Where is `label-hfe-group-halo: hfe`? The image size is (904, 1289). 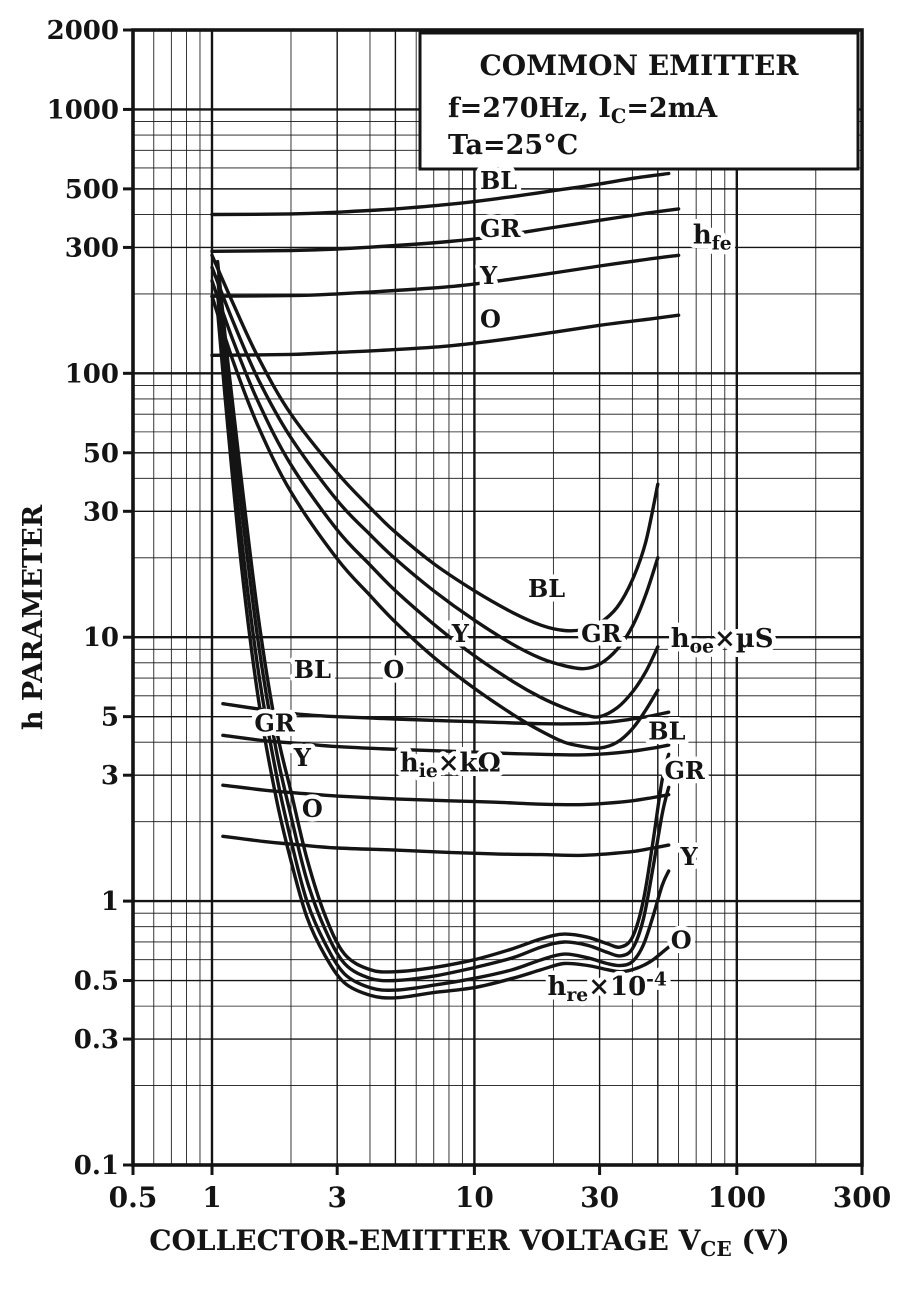 label-hfe-group-halo: hfe is located at coordinates (712, 238).